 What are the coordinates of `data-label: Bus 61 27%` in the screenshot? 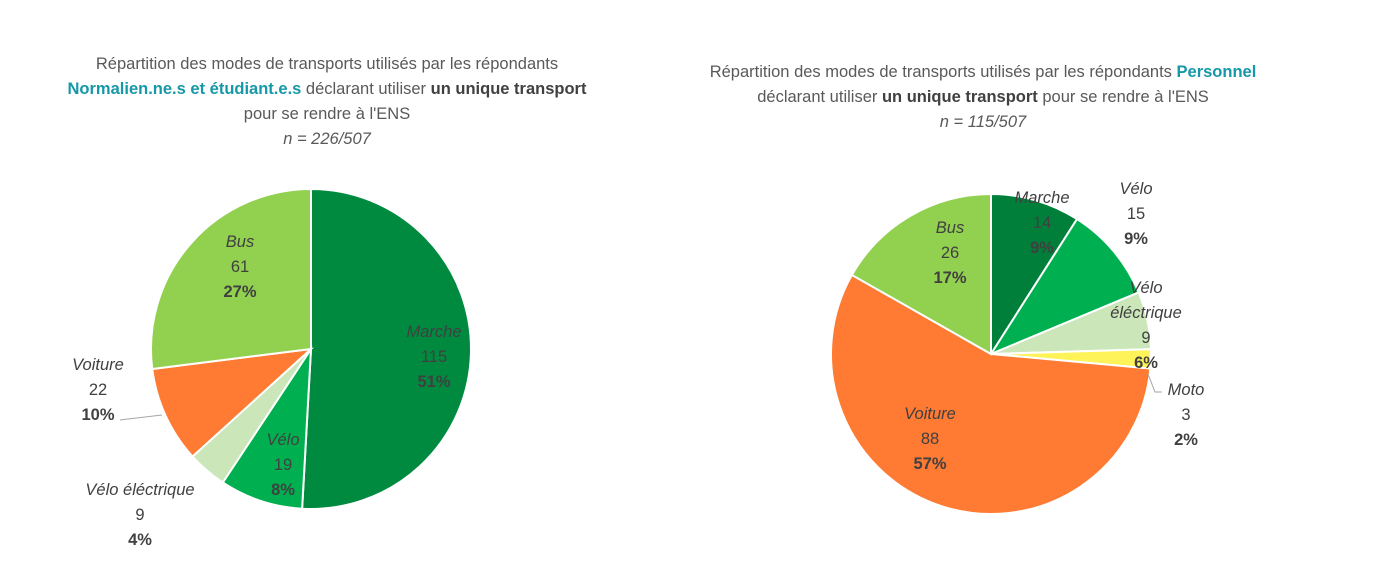 It's located at (239, 267).